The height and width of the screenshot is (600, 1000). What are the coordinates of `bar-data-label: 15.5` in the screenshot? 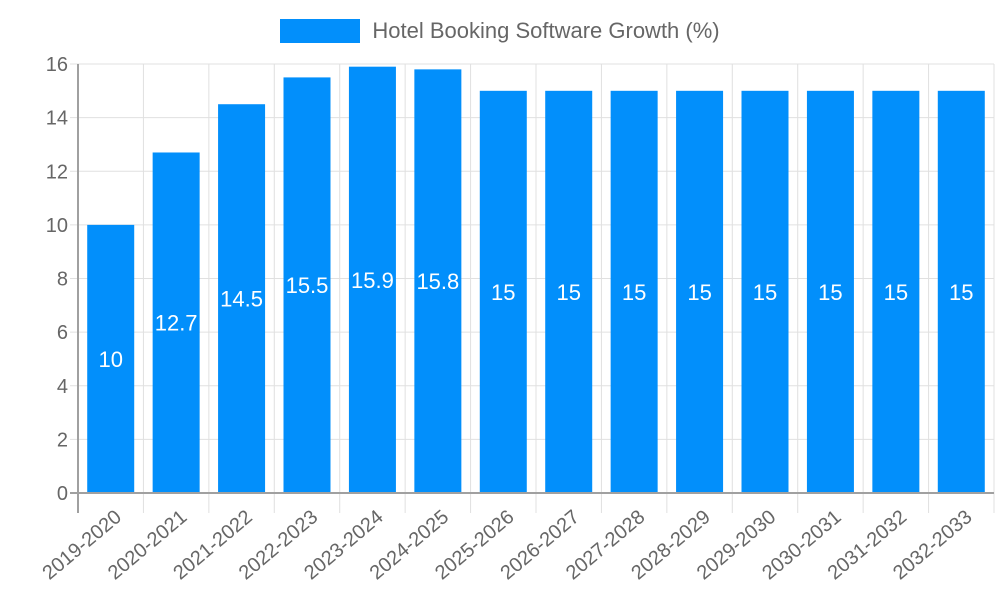 It's located at (307, 285).